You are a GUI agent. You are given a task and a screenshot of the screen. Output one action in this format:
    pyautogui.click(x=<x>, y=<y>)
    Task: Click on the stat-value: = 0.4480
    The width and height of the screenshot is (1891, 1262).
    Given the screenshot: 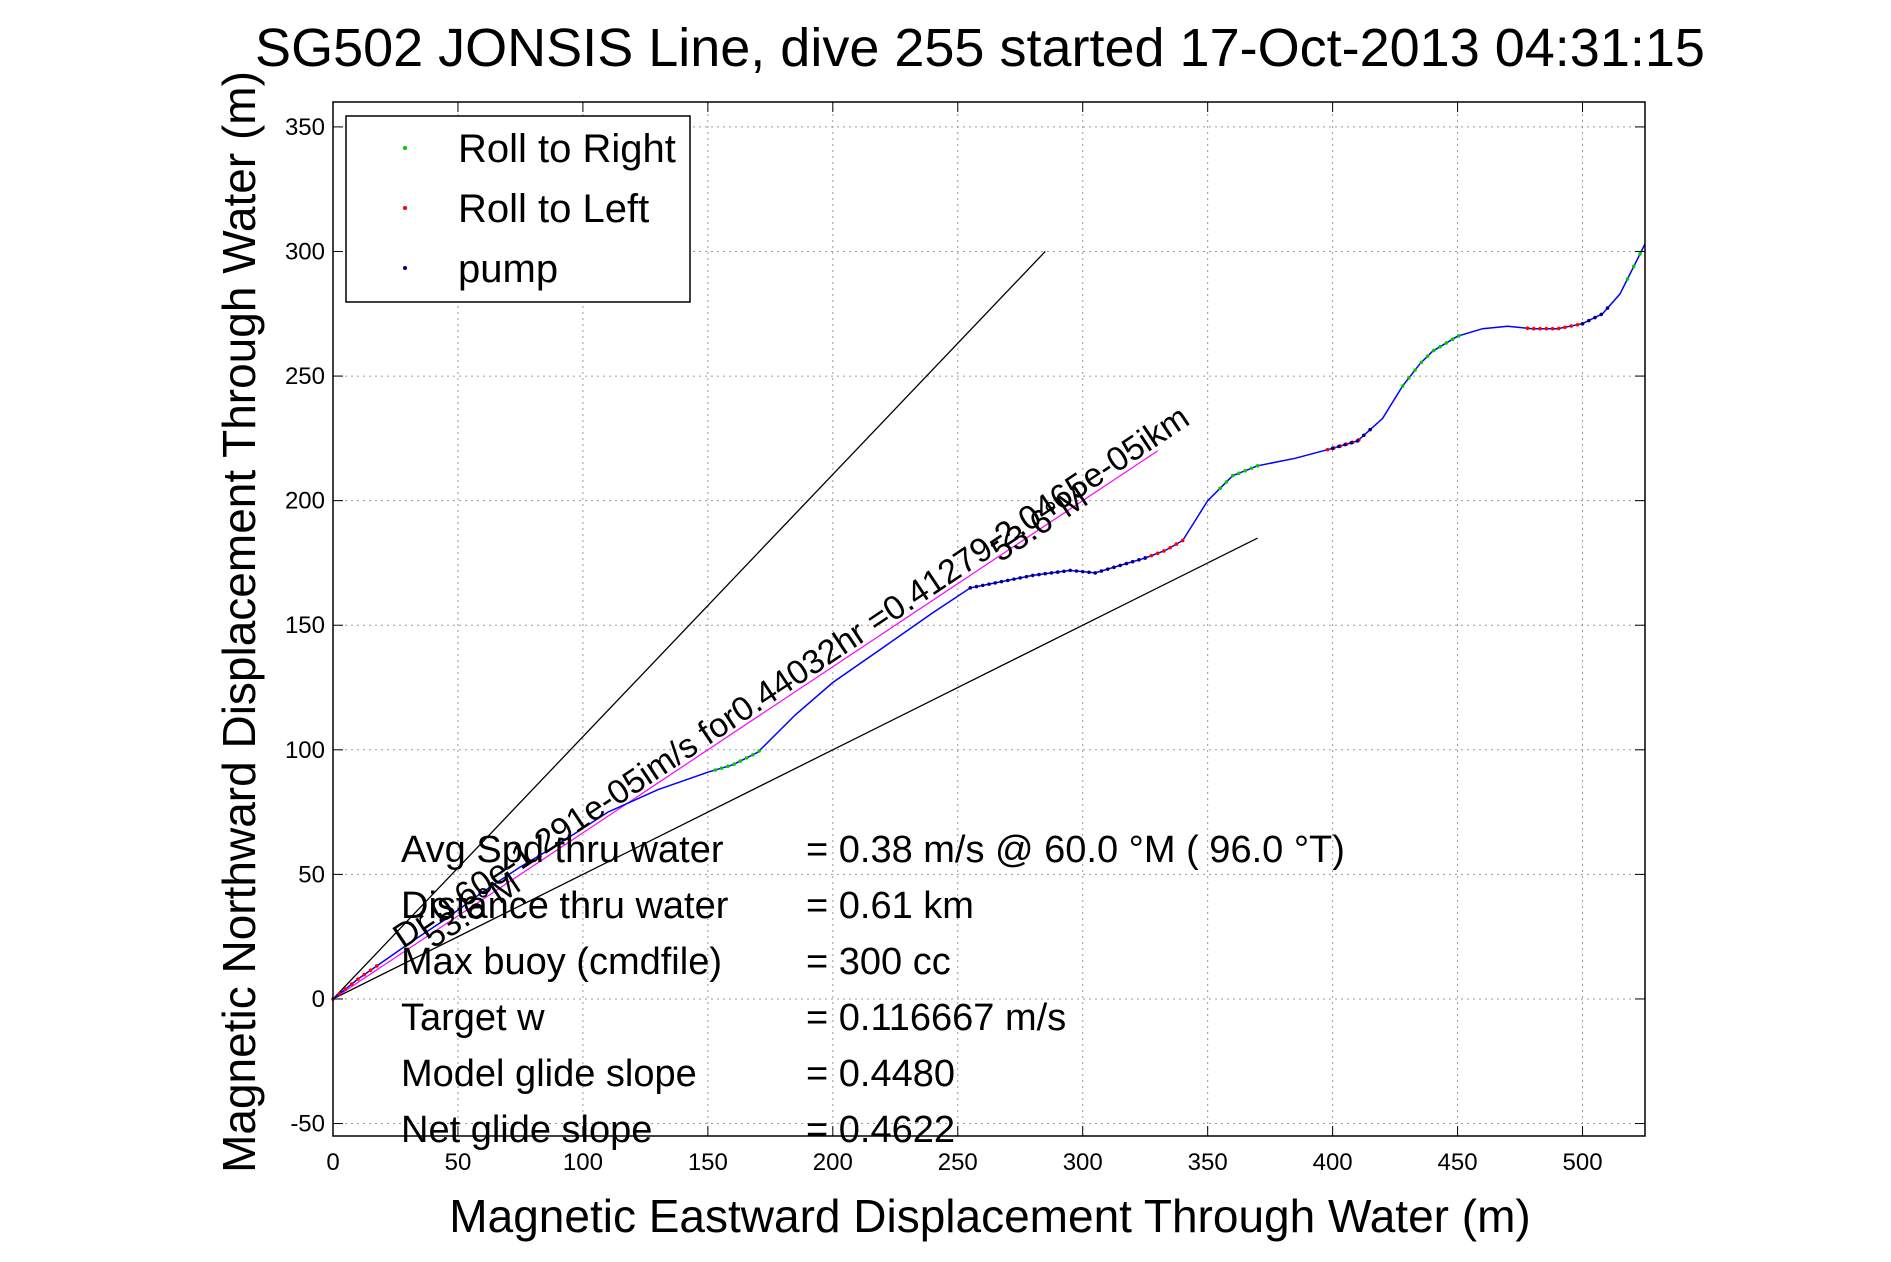 What is the action you would take?
    pyautogui.click(x=880, y=1074)
    